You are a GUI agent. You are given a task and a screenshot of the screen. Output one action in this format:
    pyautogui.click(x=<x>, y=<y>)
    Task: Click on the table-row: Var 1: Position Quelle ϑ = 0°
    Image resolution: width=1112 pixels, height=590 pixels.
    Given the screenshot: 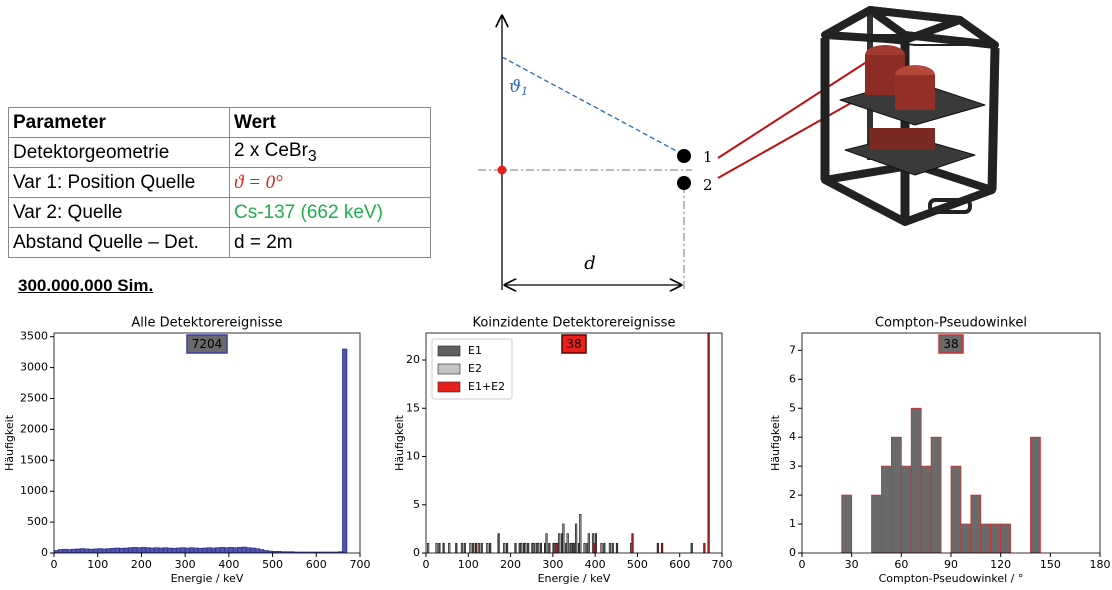 What is the action you would take?
    pyautogui.click(x=219, y=182)
    